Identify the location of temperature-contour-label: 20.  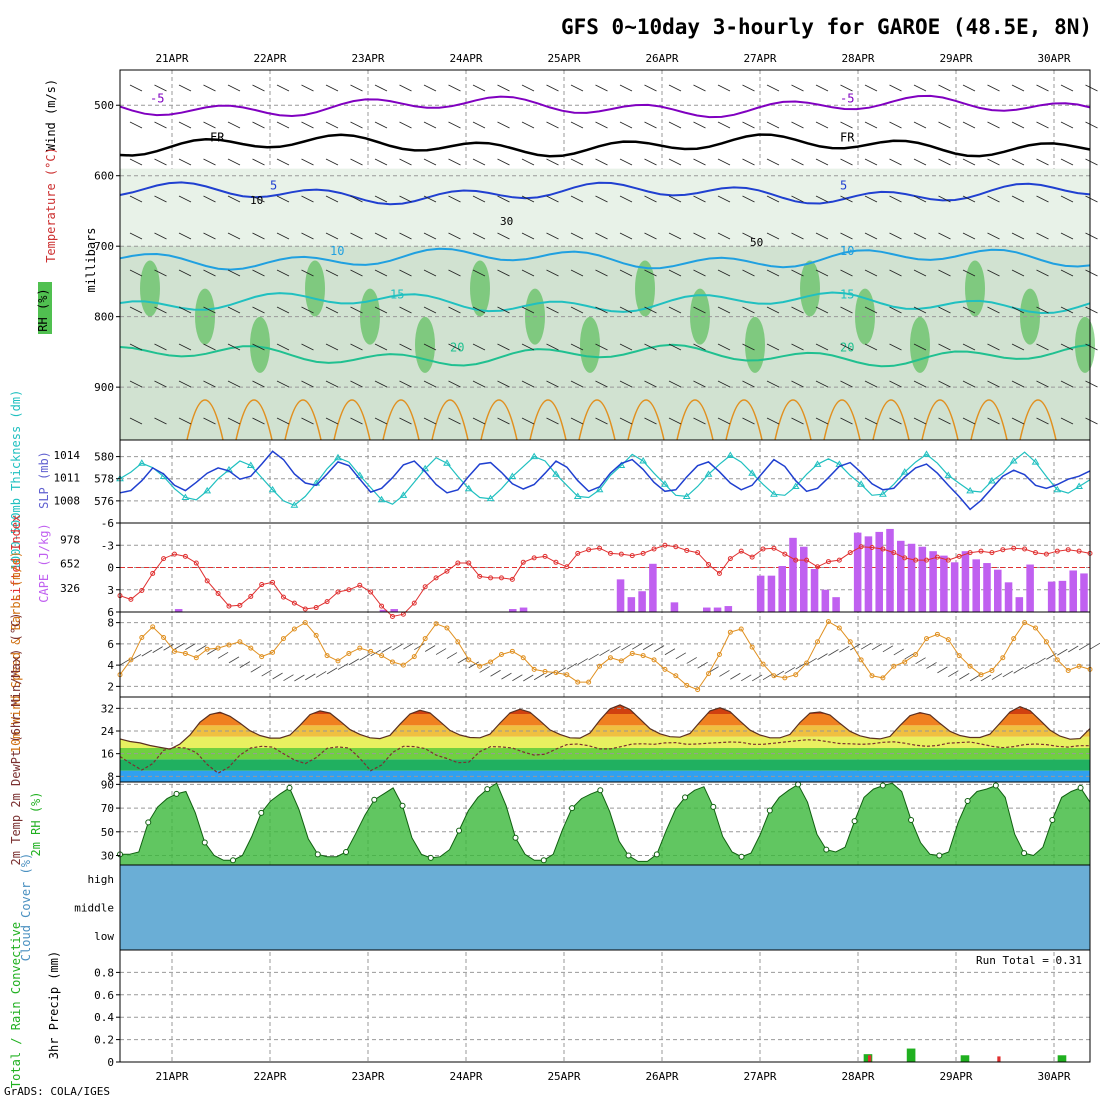
(457, 347).